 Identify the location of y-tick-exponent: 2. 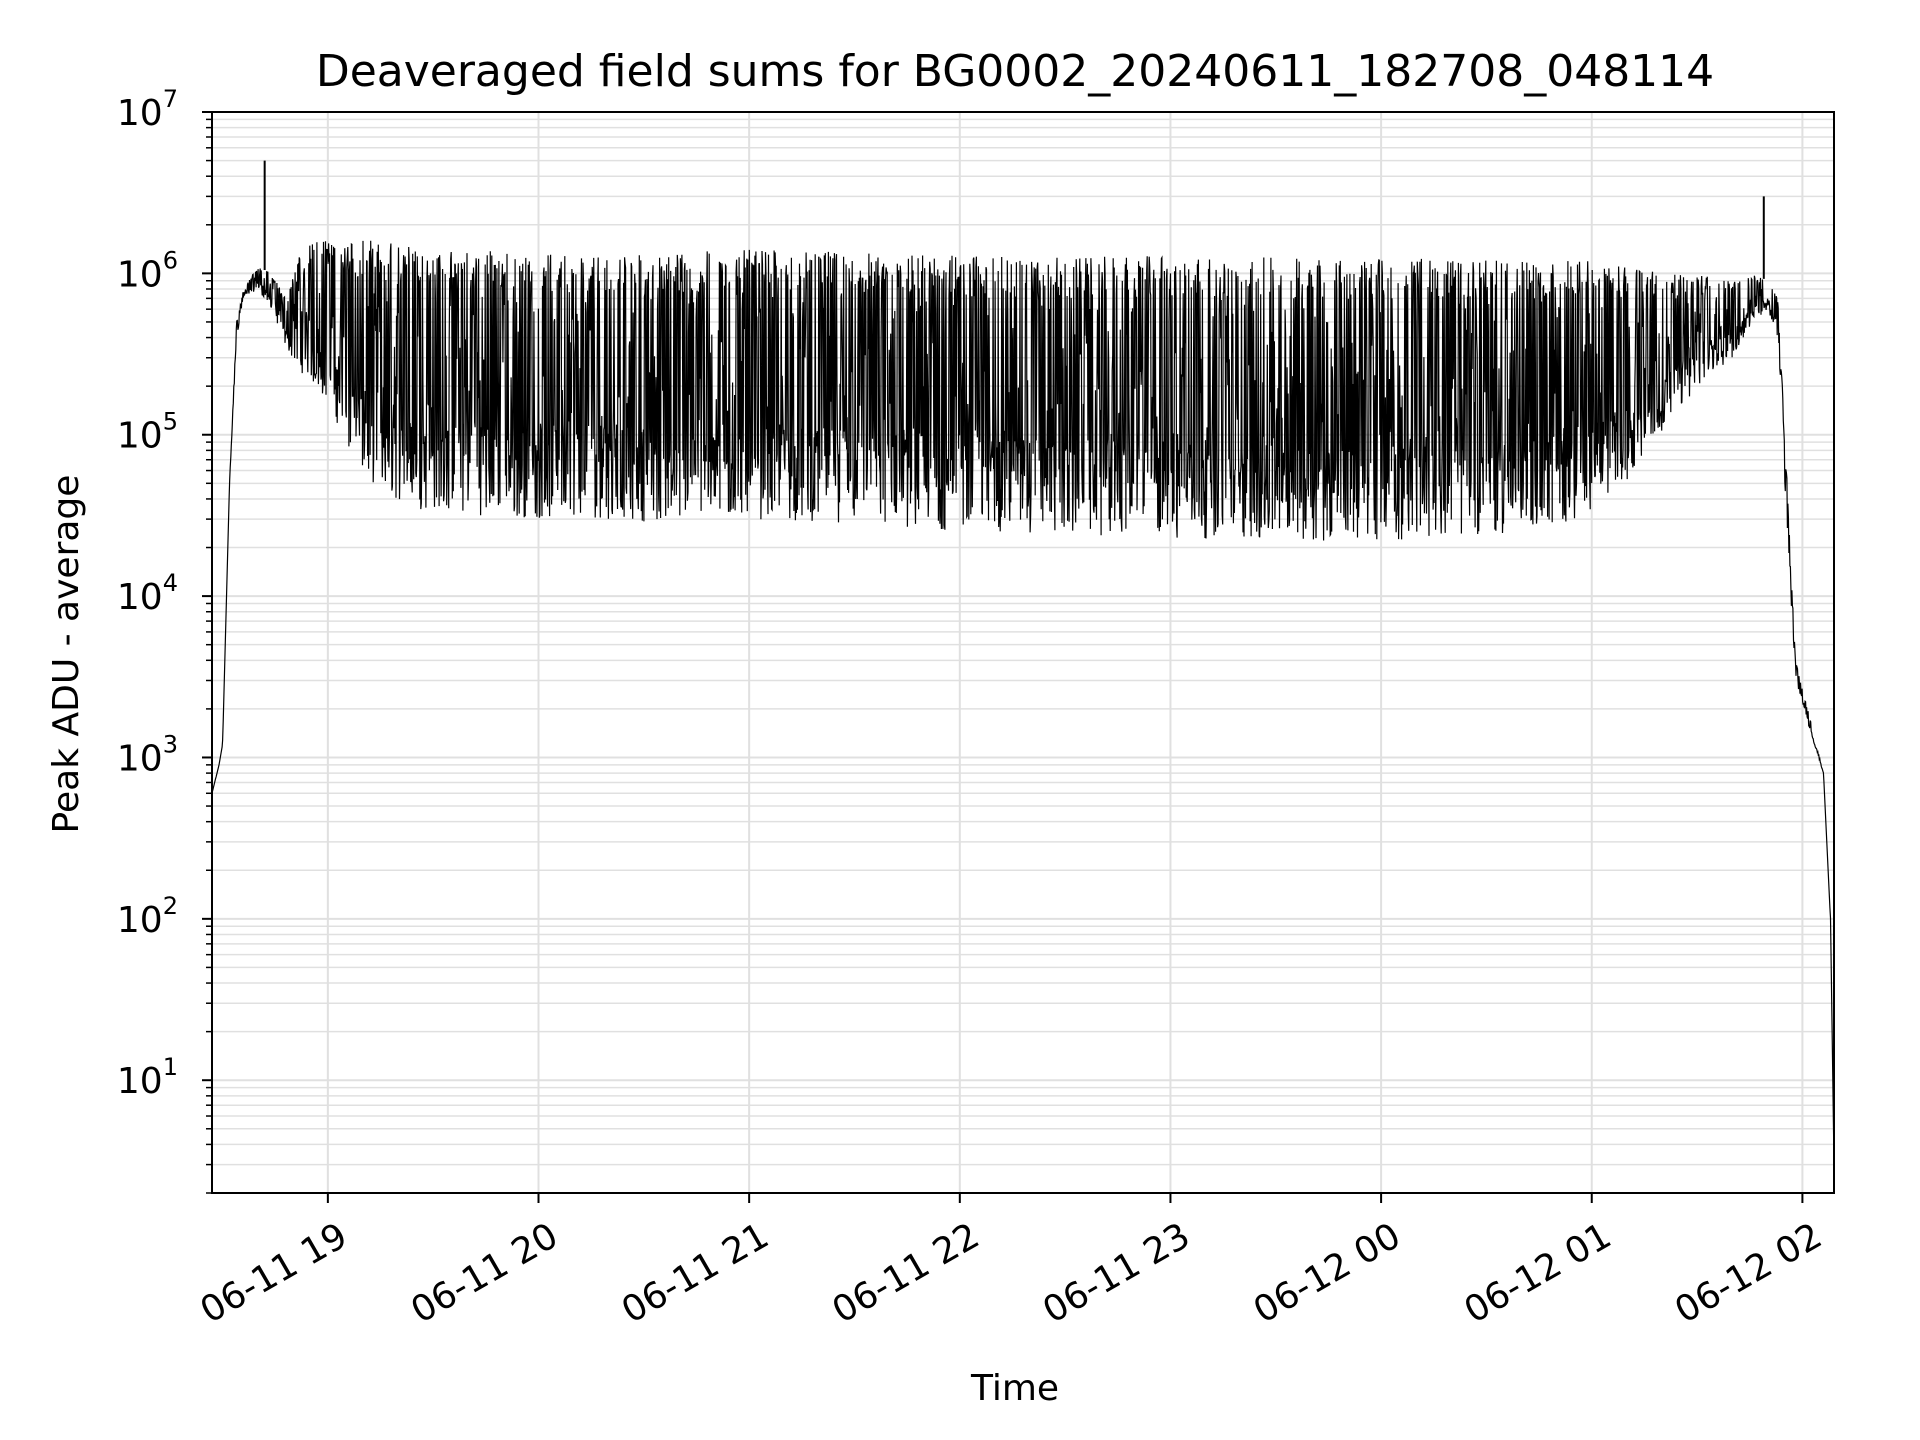
(170, 906).